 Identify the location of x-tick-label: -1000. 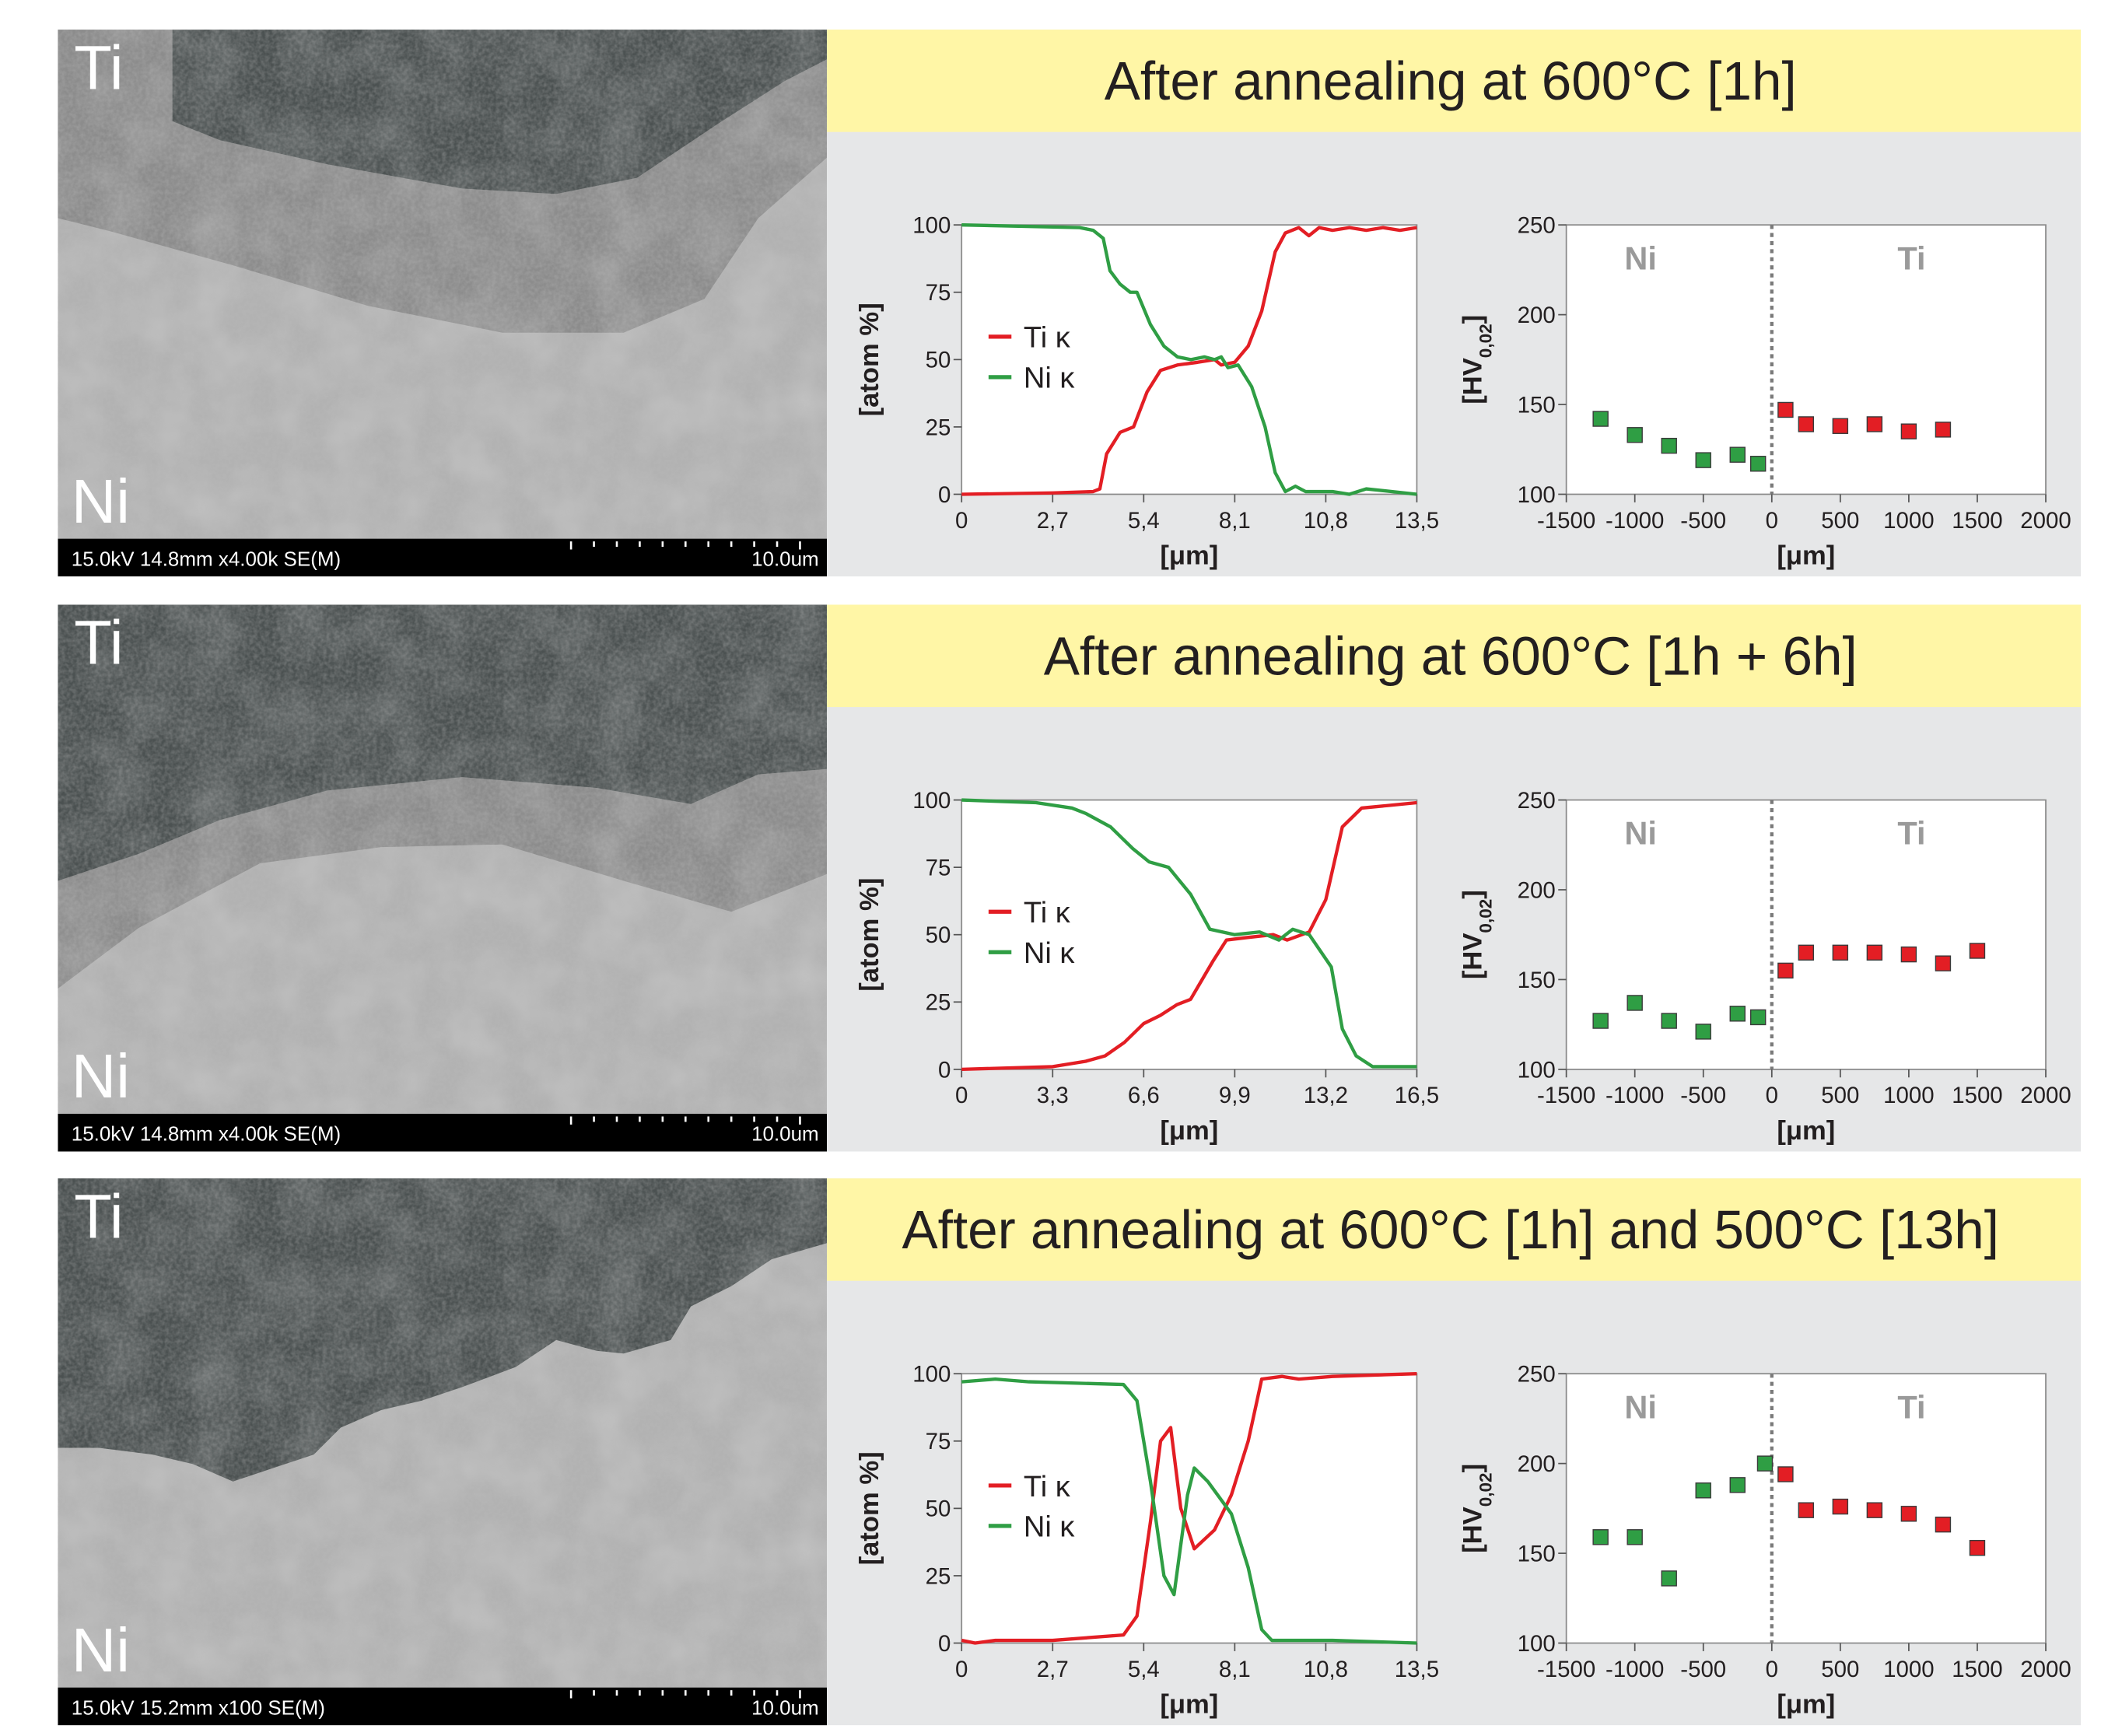
(1635, 1669).